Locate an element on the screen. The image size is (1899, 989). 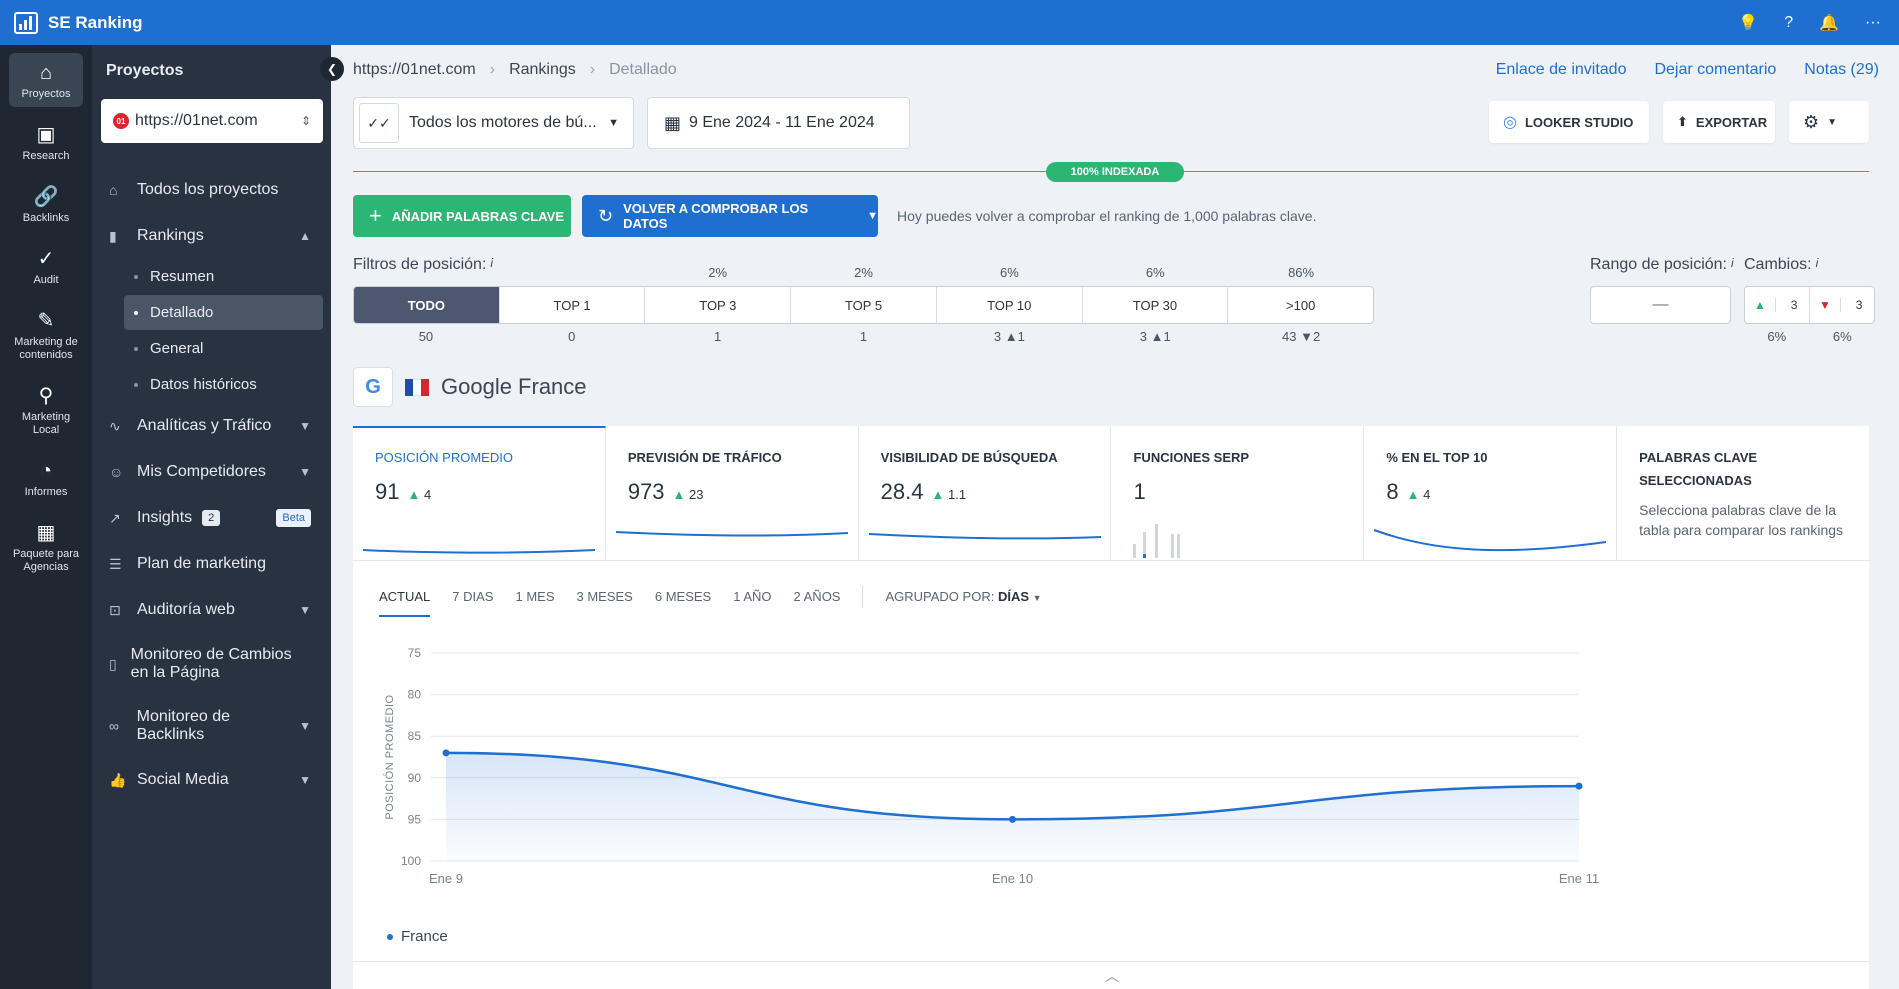
x-tick-label: Ene 11 is located at coordinates (1579, 878).